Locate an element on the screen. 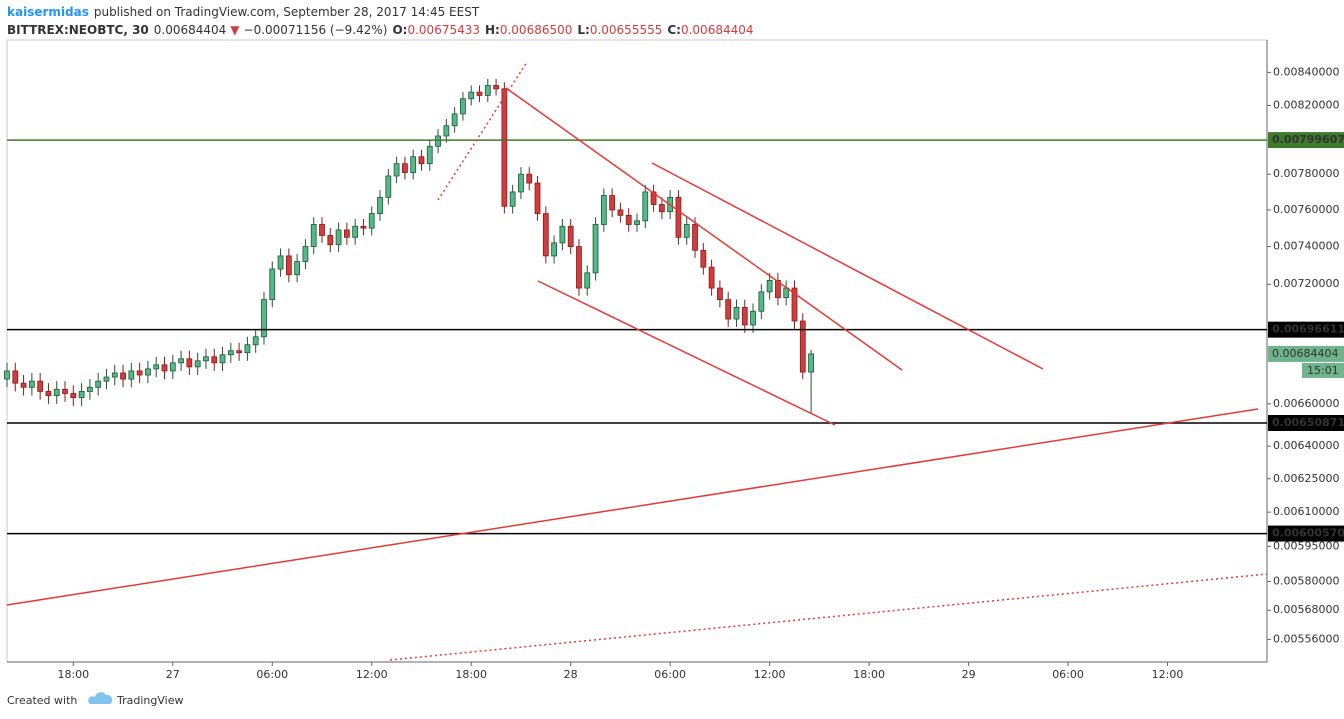 The width and height of the screenshot is (1344, 719). level-label: 0.00696611 is located at coordinates (1308, 329).